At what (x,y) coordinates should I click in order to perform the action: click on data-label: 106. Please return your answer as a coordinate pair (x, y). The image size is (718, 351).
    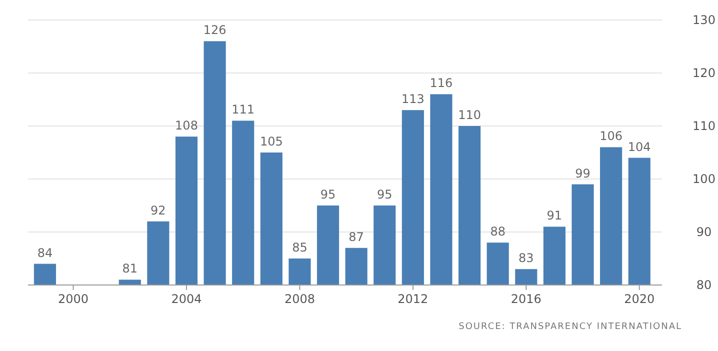
    Looking at the image, I should click on (611, 136).